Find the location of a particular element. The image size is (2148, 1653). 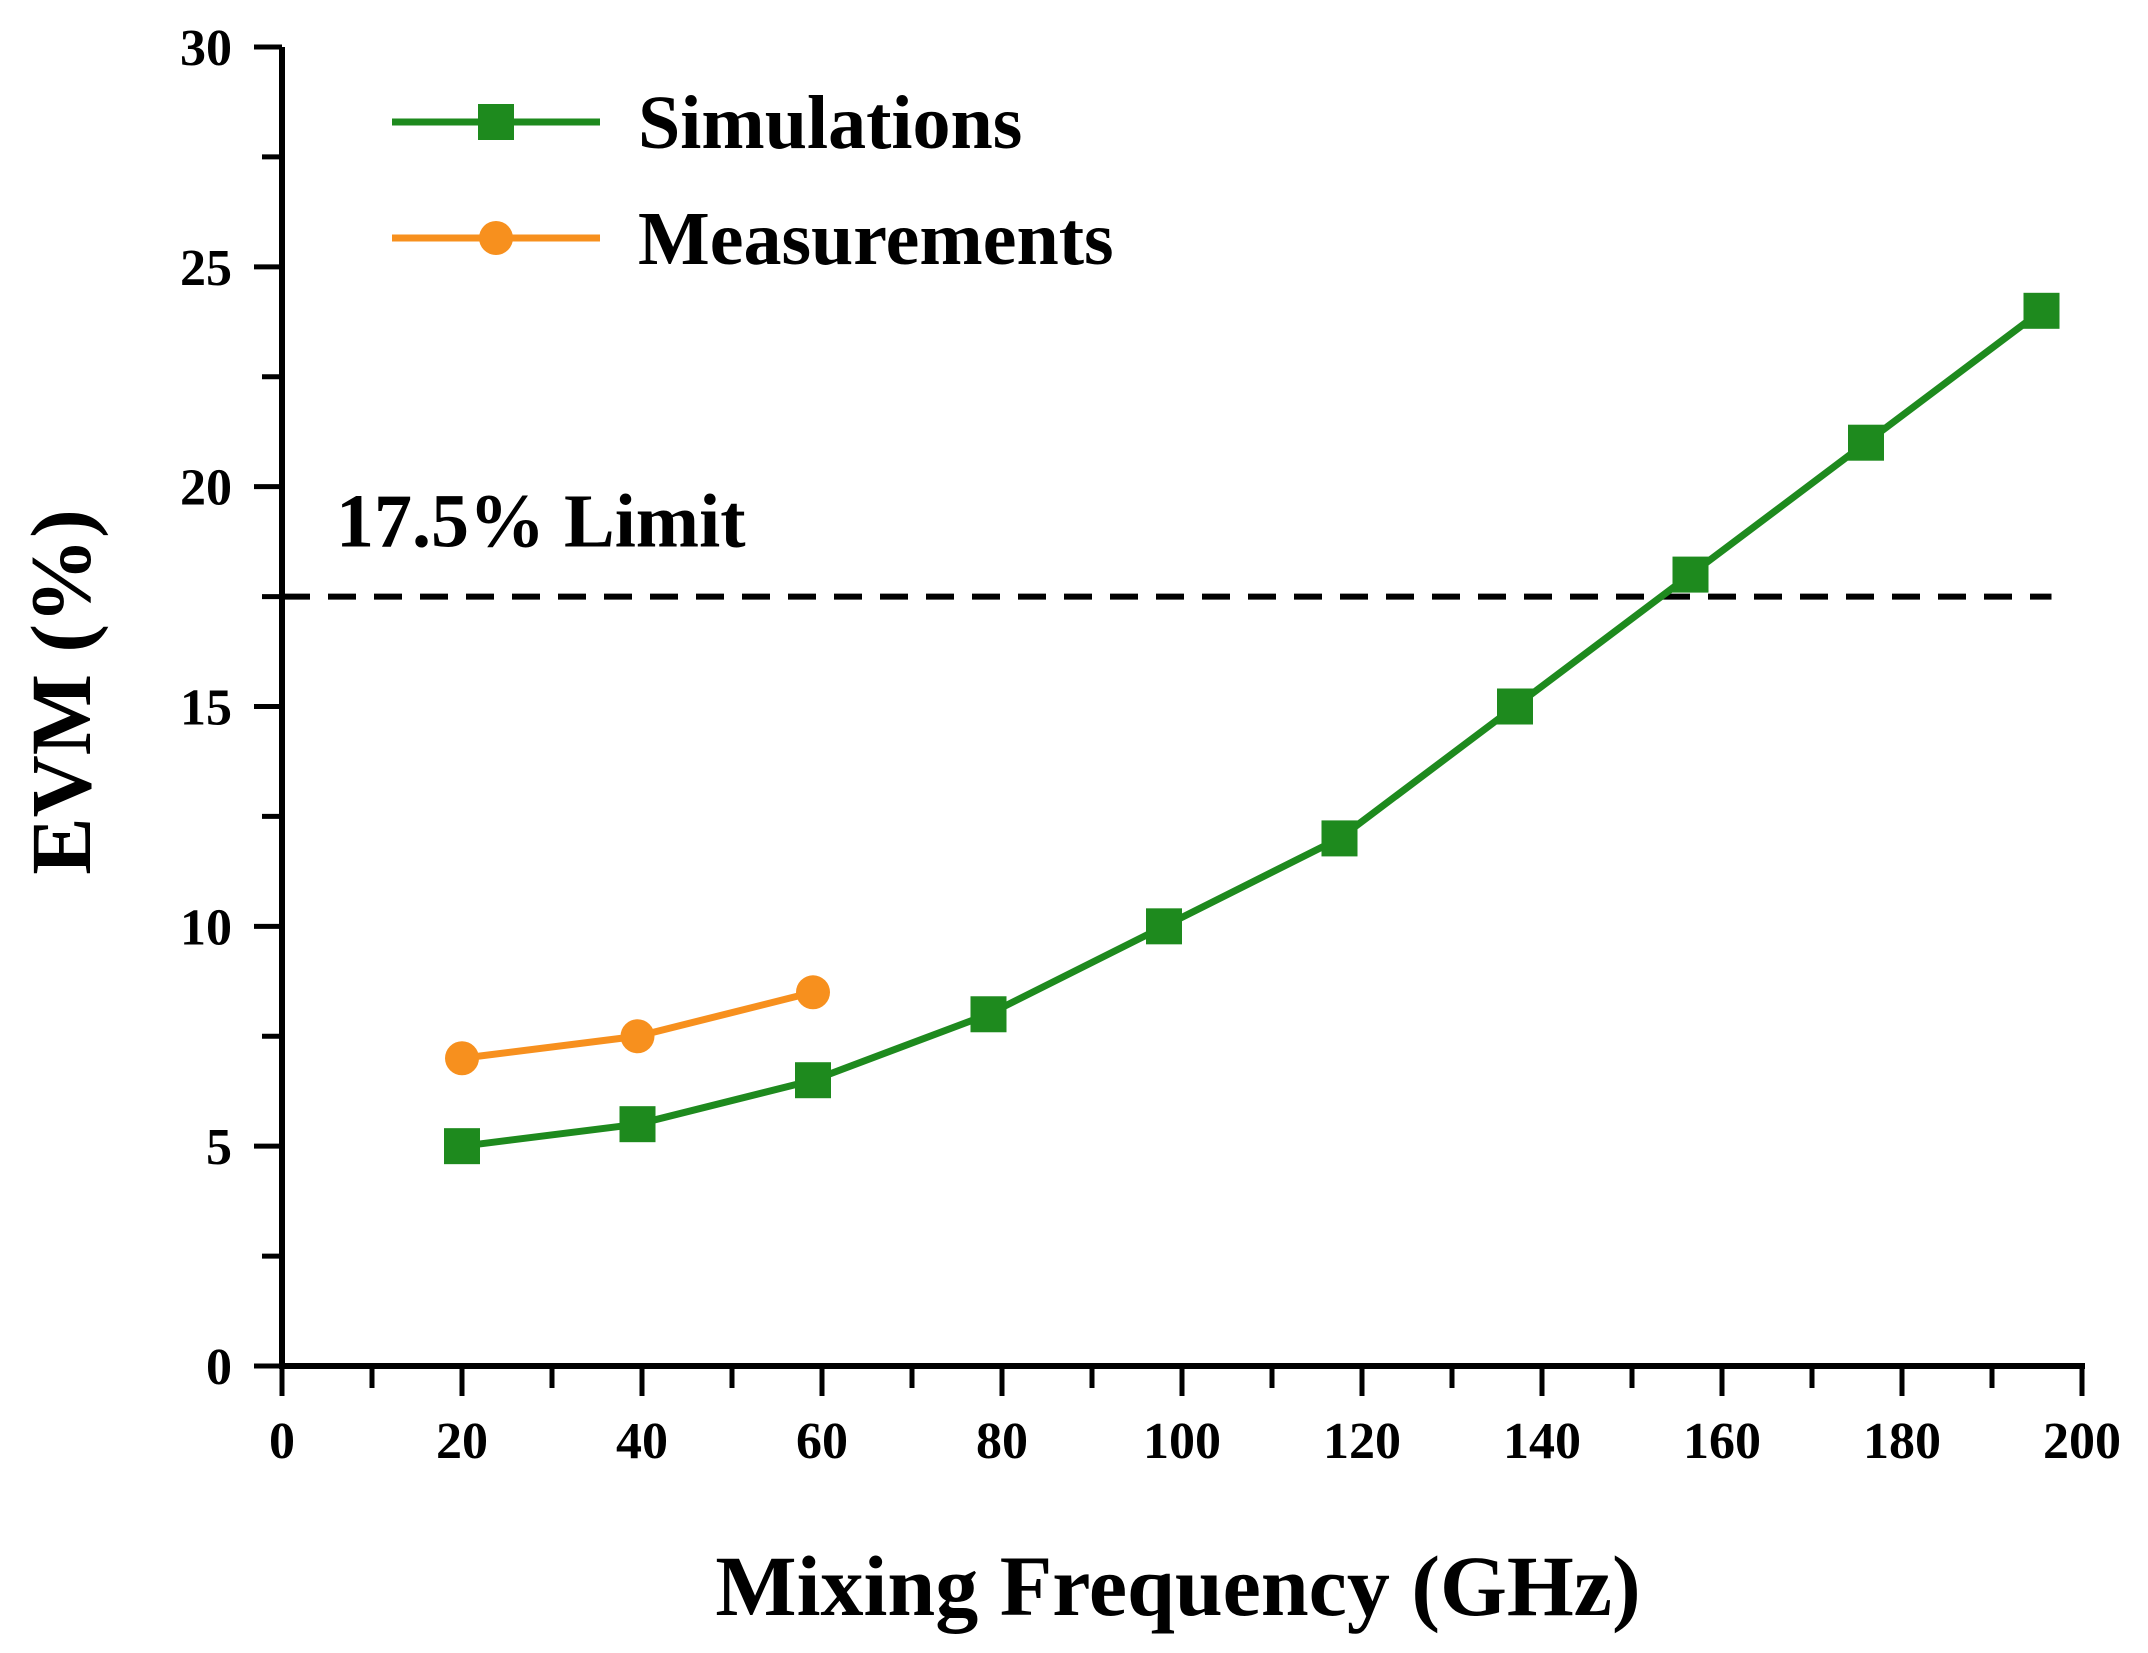

annotations: 17.5% Limit is located at coordinates (1167, 540).